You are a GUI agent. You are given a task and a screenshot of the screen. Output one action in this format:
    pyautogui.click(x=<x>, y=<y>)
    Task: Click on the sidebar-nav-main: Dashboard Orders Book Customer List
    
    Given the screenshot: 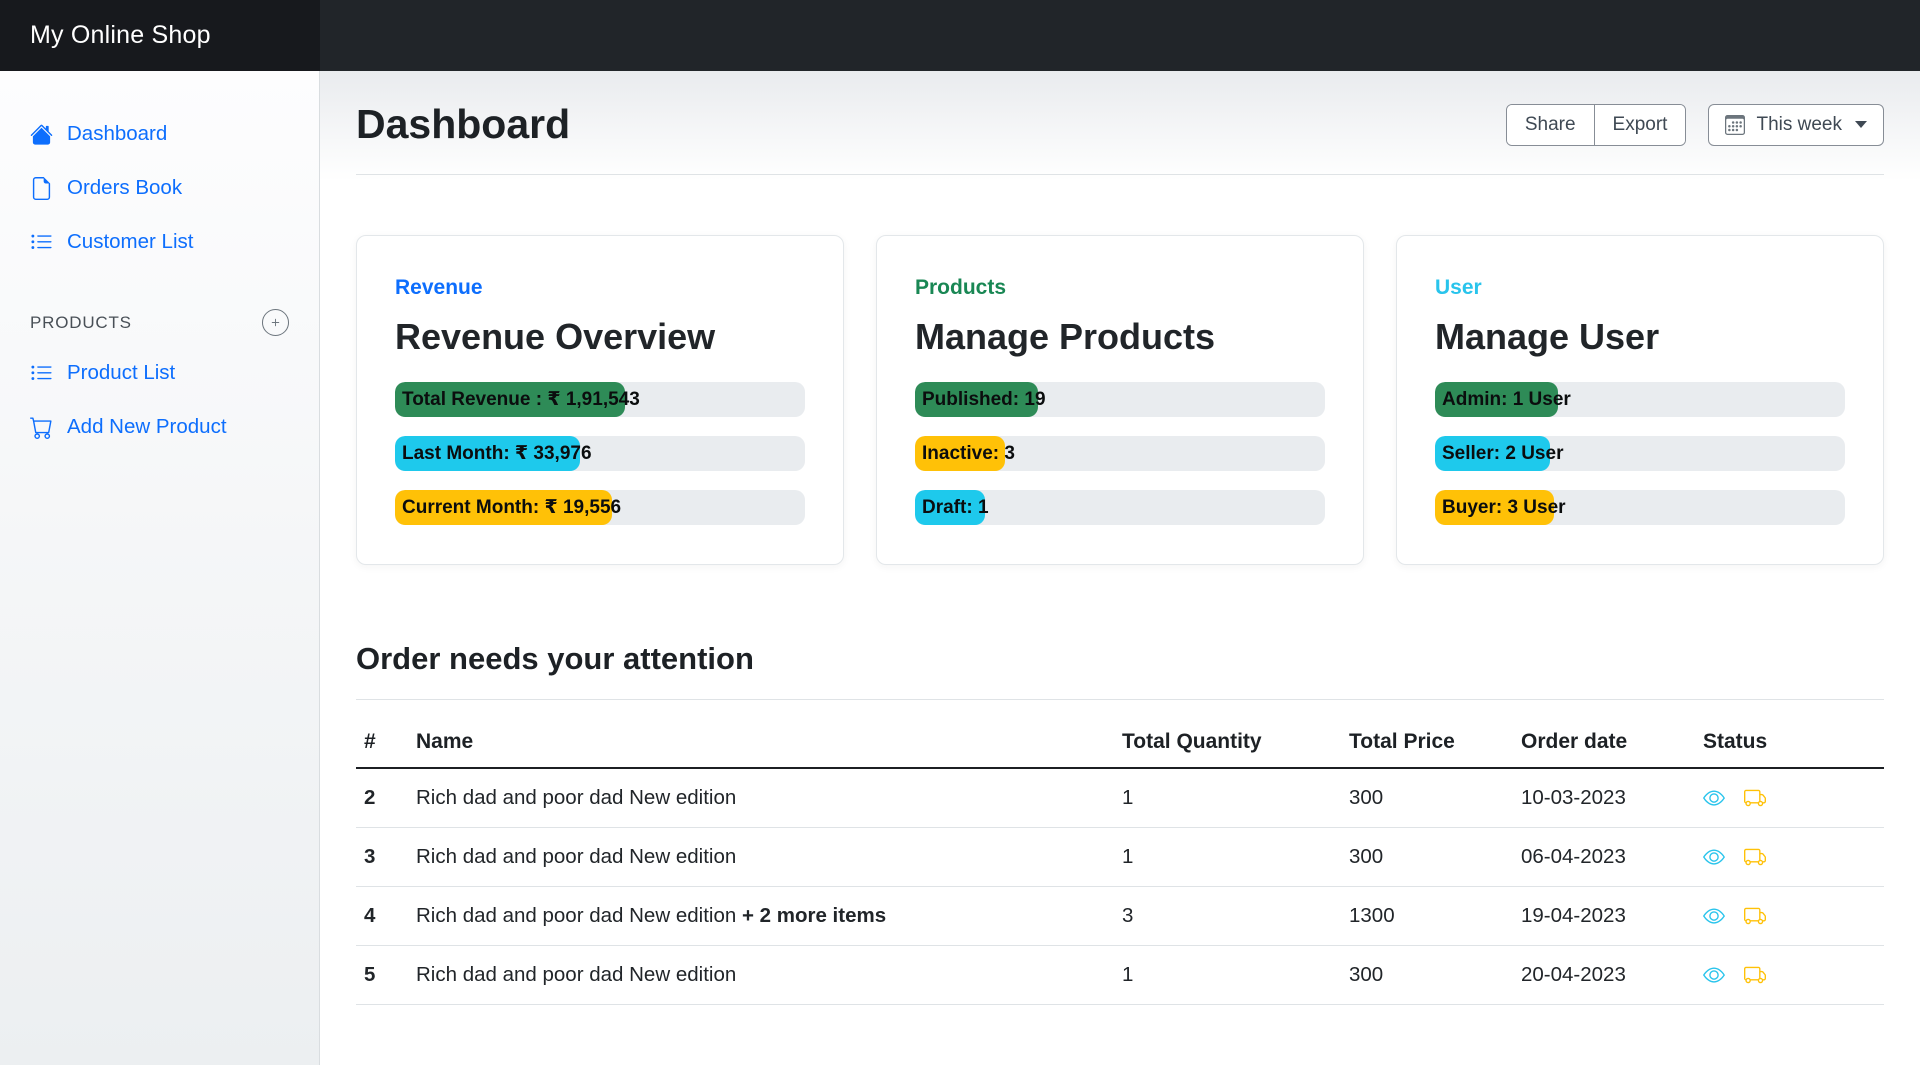 What is the action you would take?
    pyautogui.click(x=159, y=188)
    